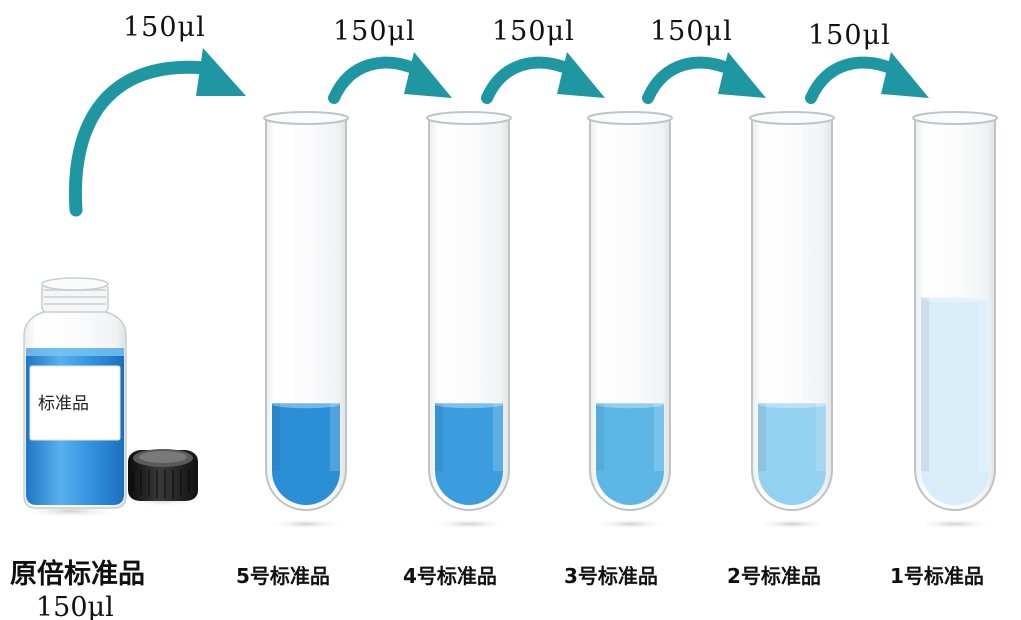 This screenshot has width=1021, height=620. Describe the element at coordinates (77, 574) in the screenshot. I see `stock-vial-title: 原倍标准品` at that location.